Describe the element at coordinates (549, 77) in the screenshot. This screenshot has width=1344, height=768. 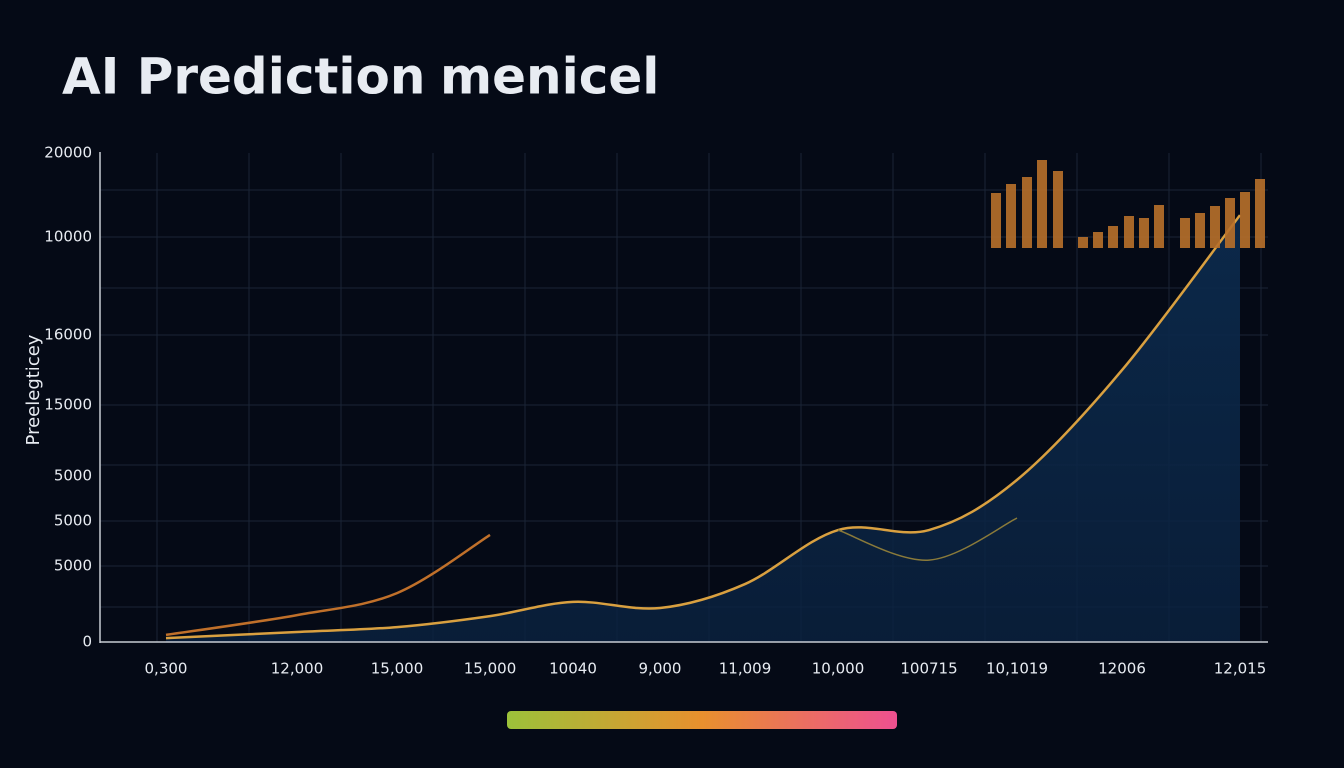
I see `chart-title-suffix: menicel` at that location.